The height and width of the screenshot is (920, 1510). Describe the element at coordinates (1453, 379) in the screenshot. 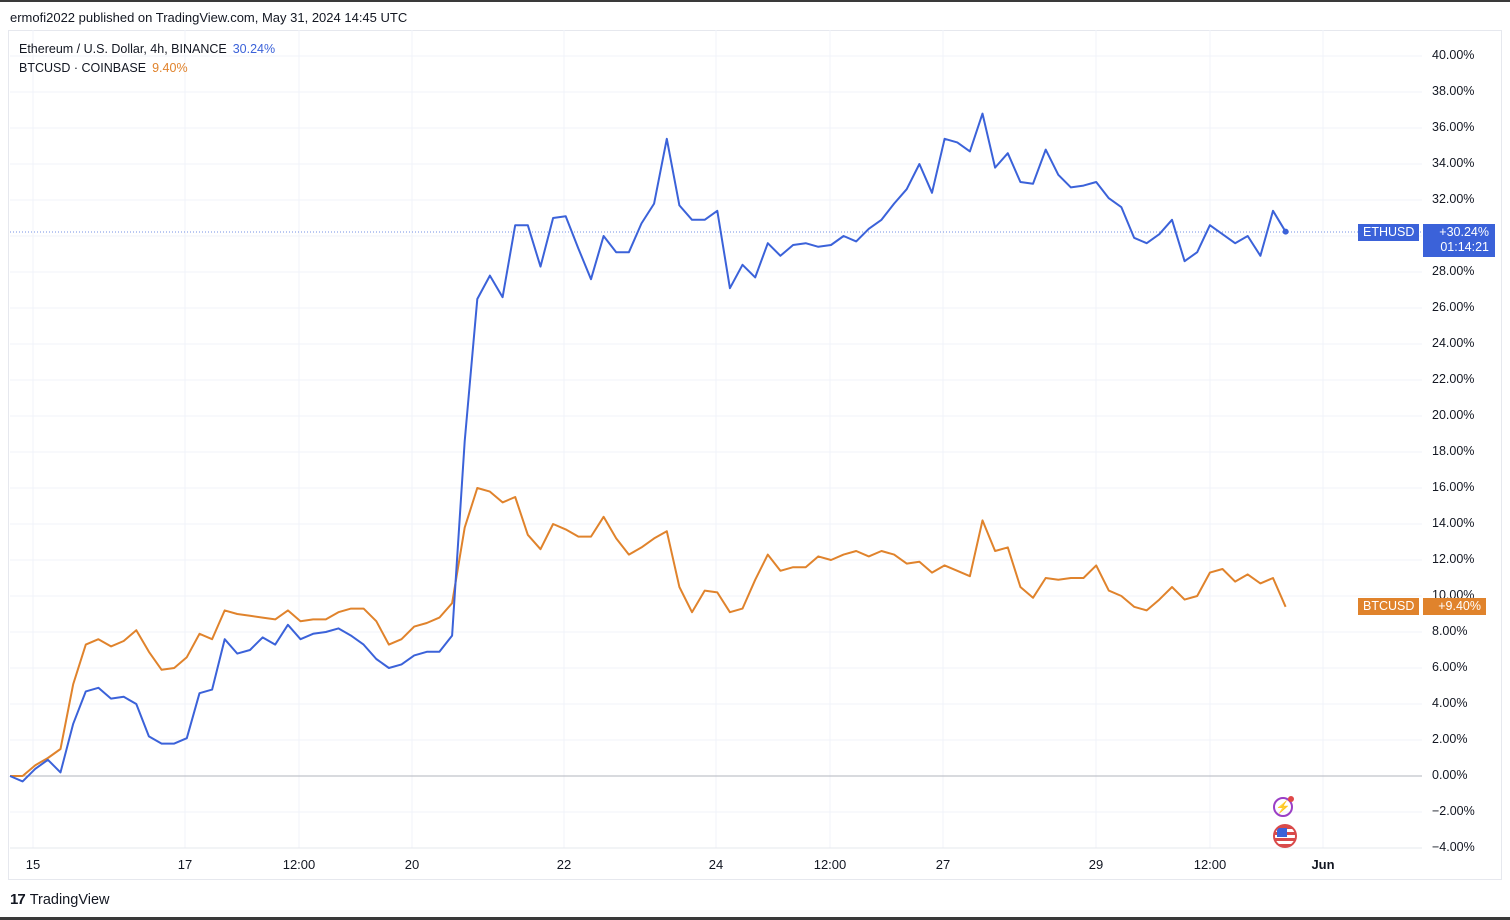

I see `y-tick-label: 22.00%` at that location.